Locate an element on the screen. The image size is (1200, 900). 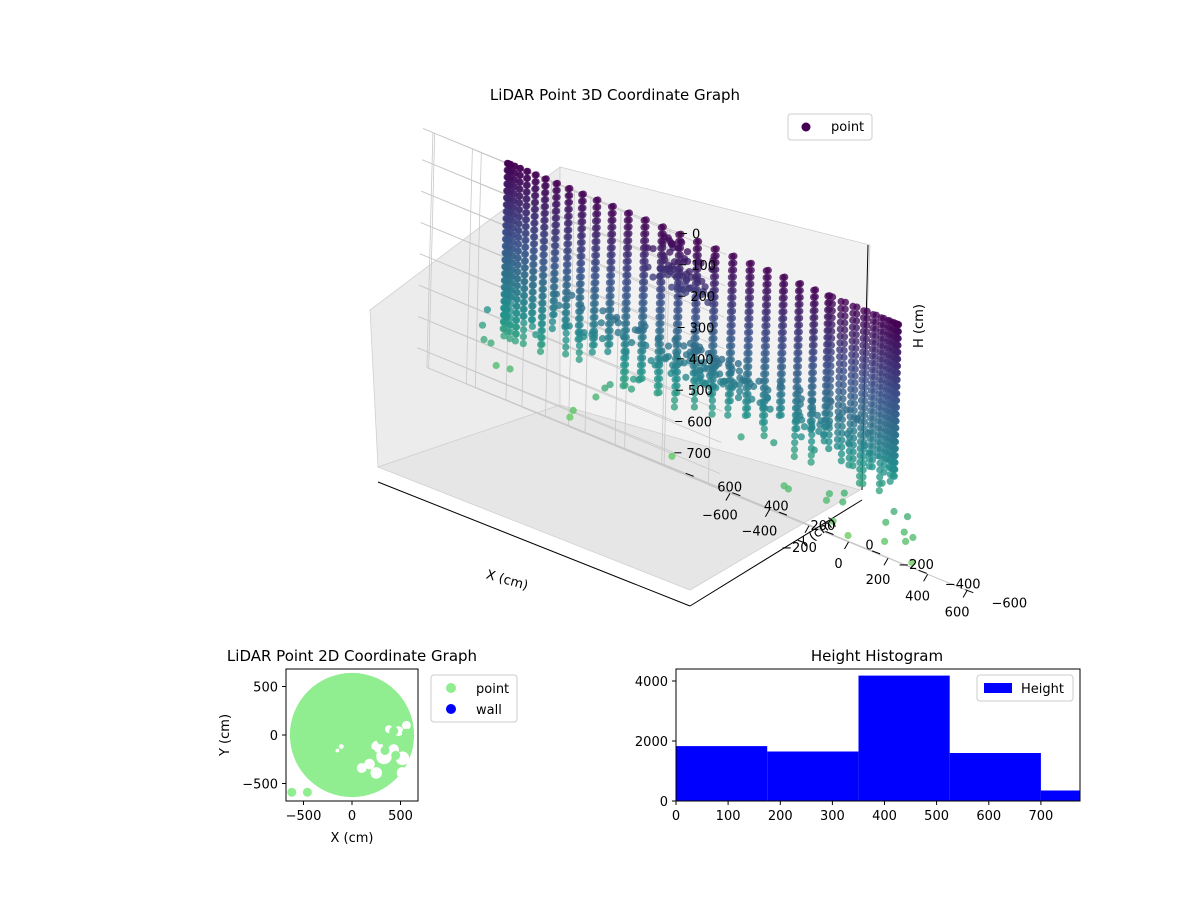
data-point-2d is located at coordinates (292, 792).